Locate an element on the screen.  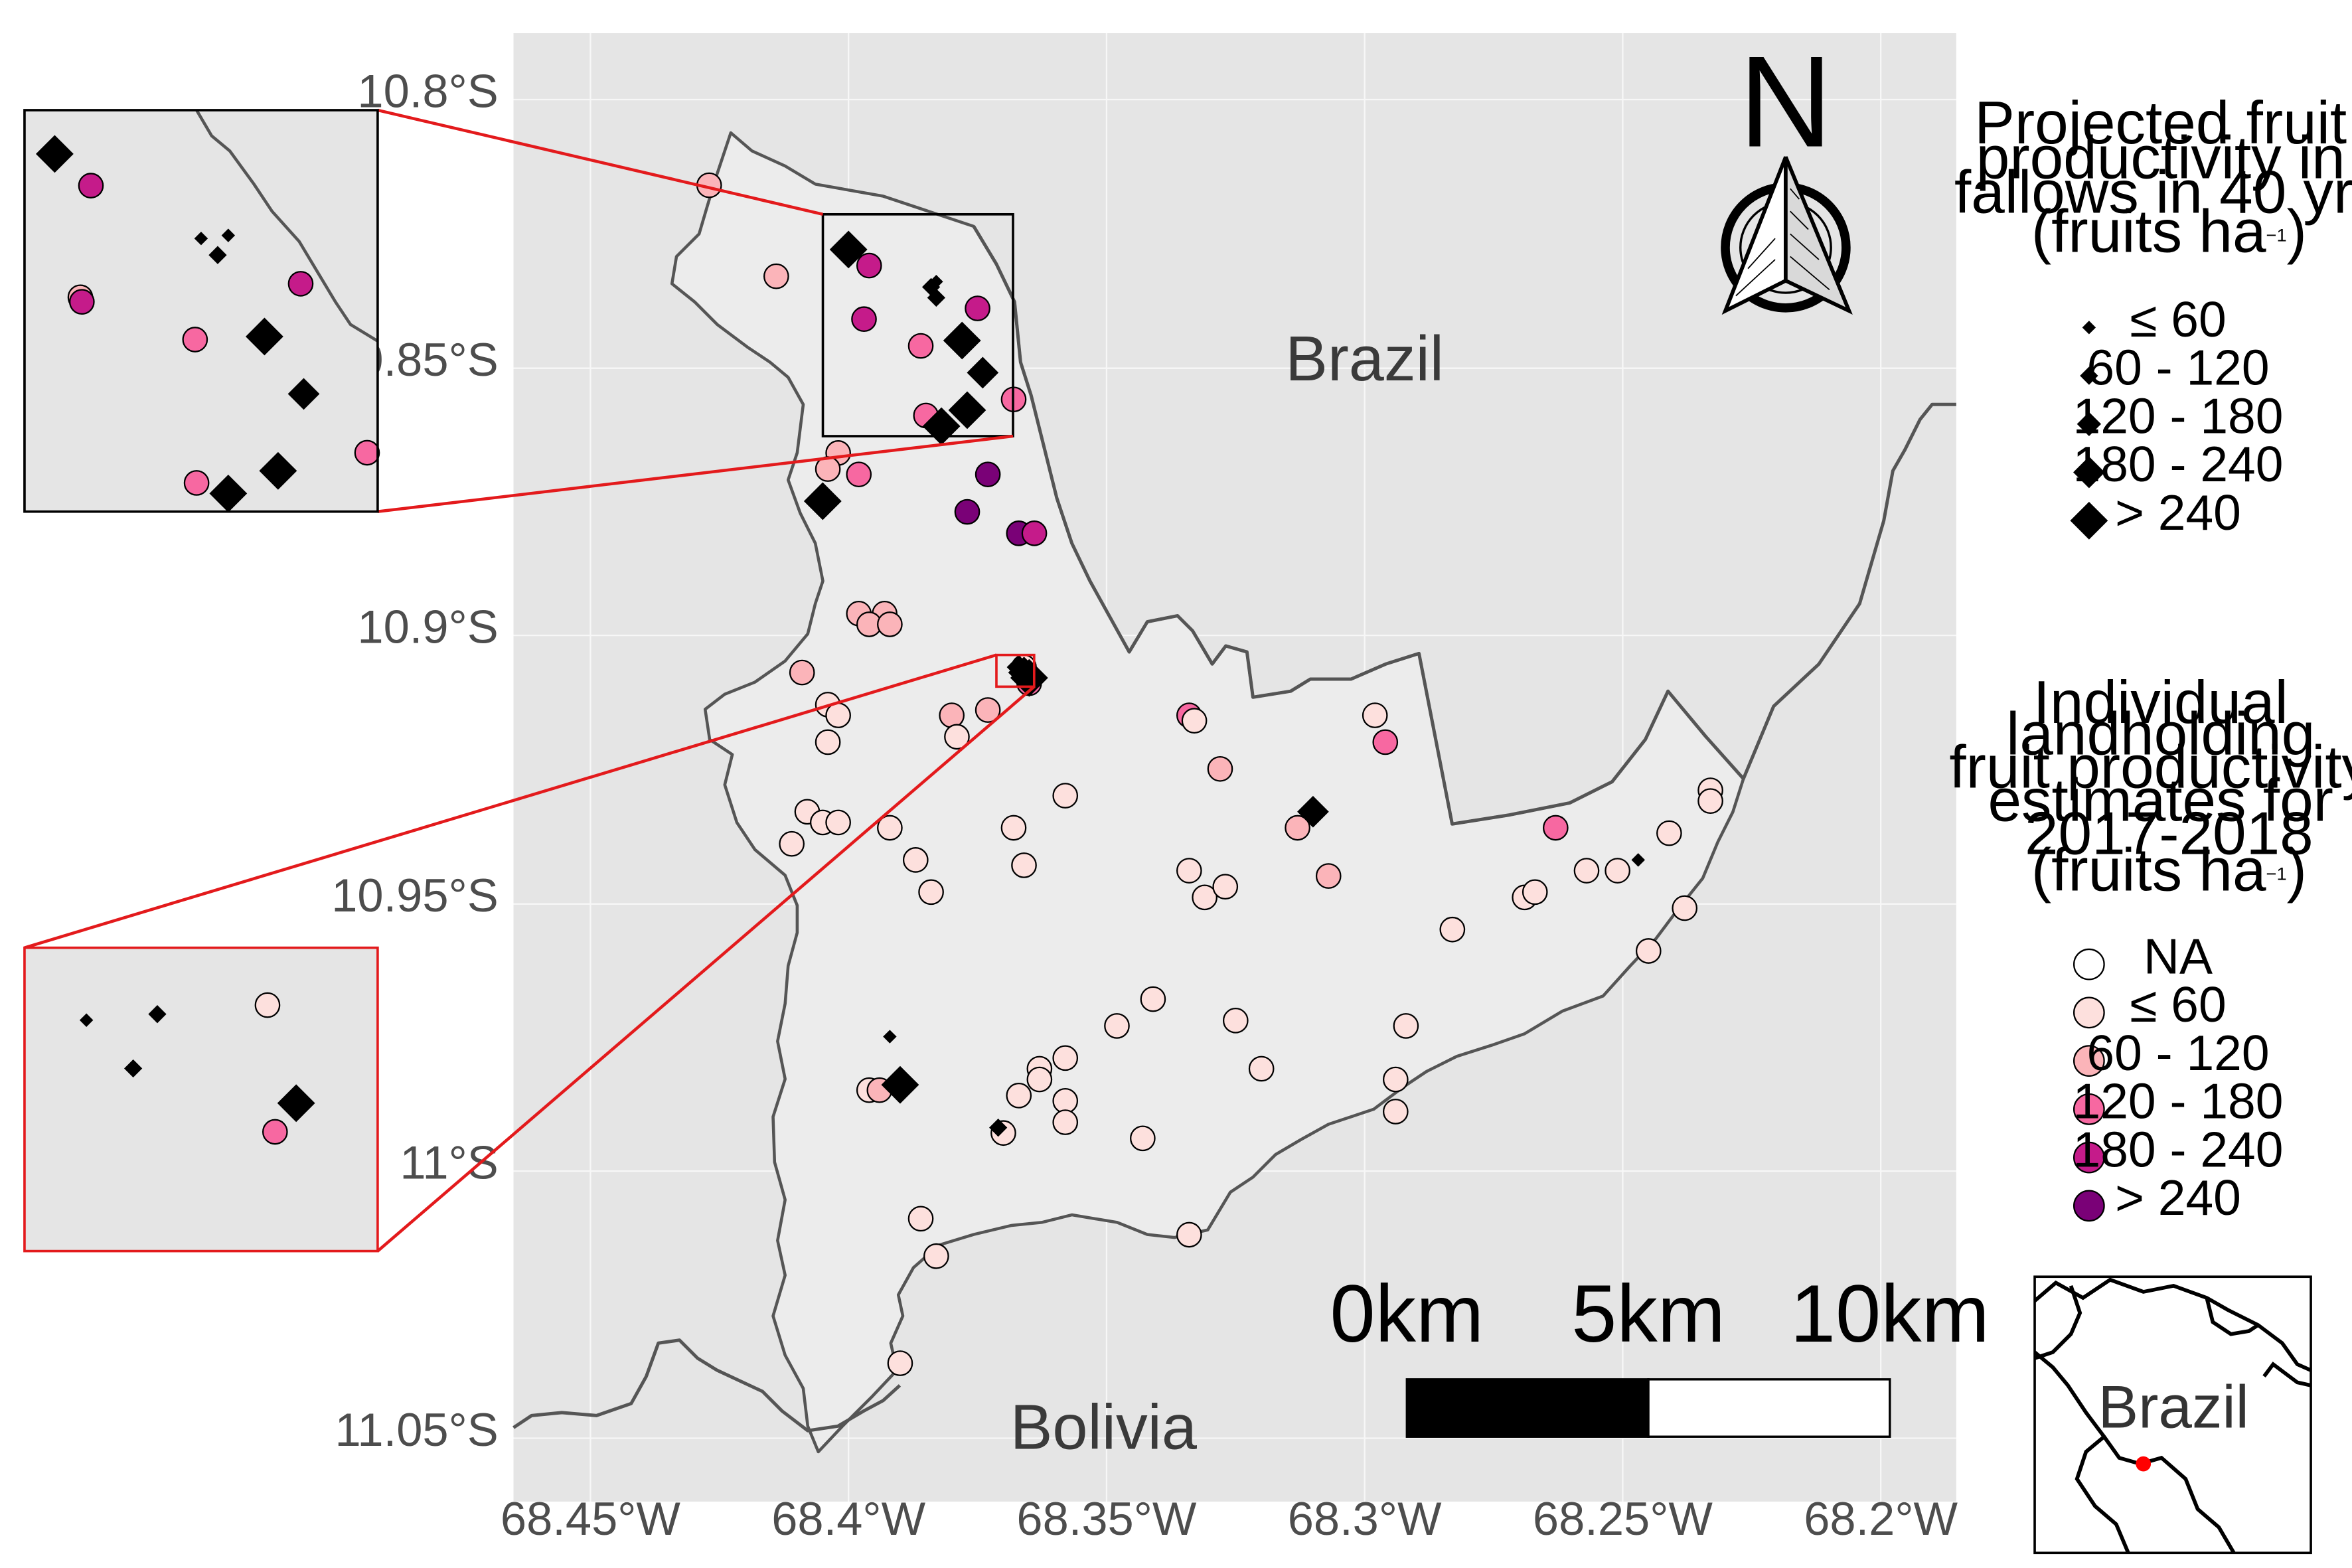
north-arrow-hatching is located at coordinates (1782, 243).